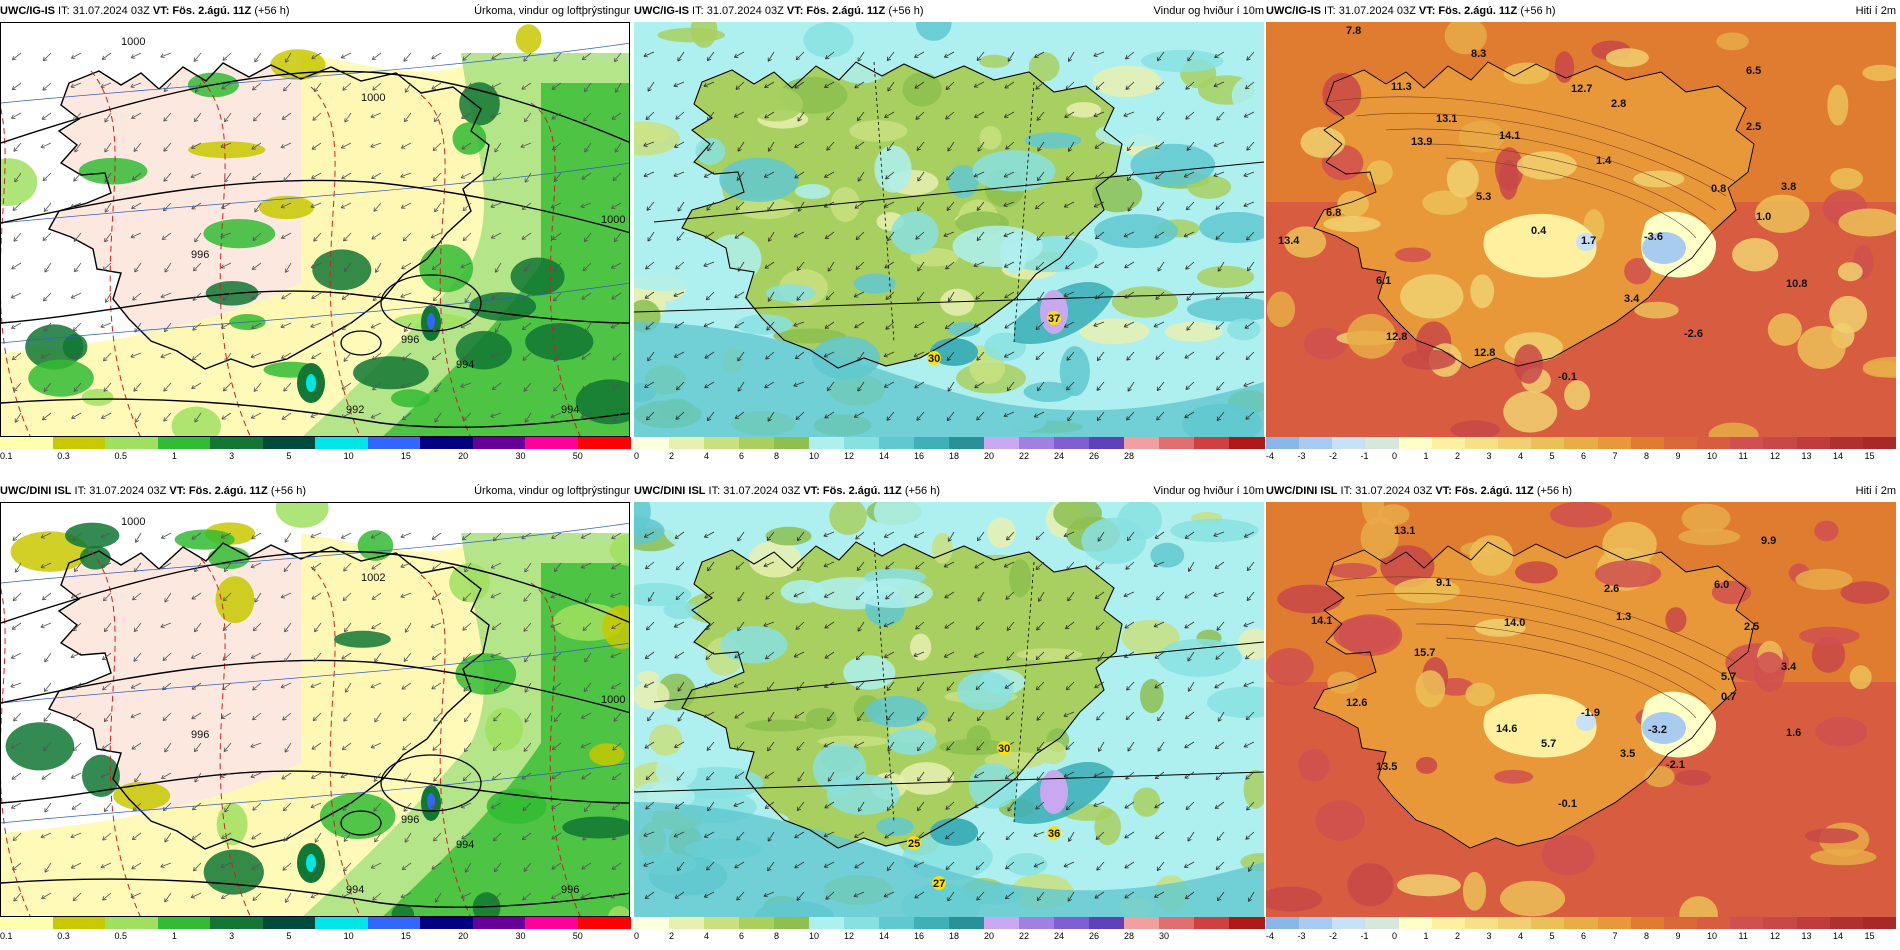 The width and height of the screenshot is (1900, 950). Describe the element at coordinates (316, 457) in the screenshot. I see `colorbar-ticks: 0.1 0.3 0.5 1 3 5 10 15 20 30 50` at that location.